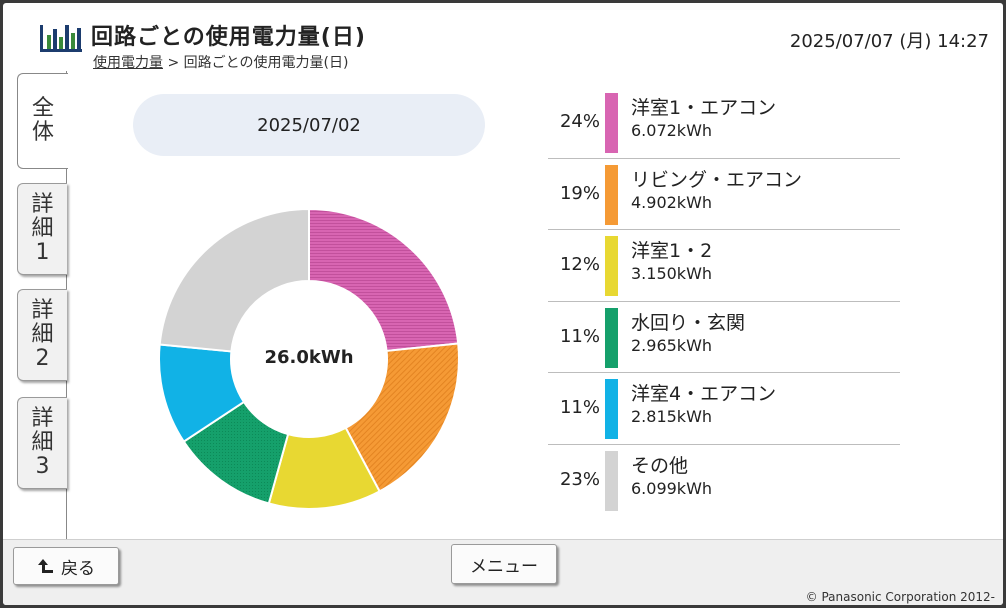 This screenshot has width=1006, height=608. I want to click on breadcrumb-link-power-usage: 使用電力量, so click(128, 63).